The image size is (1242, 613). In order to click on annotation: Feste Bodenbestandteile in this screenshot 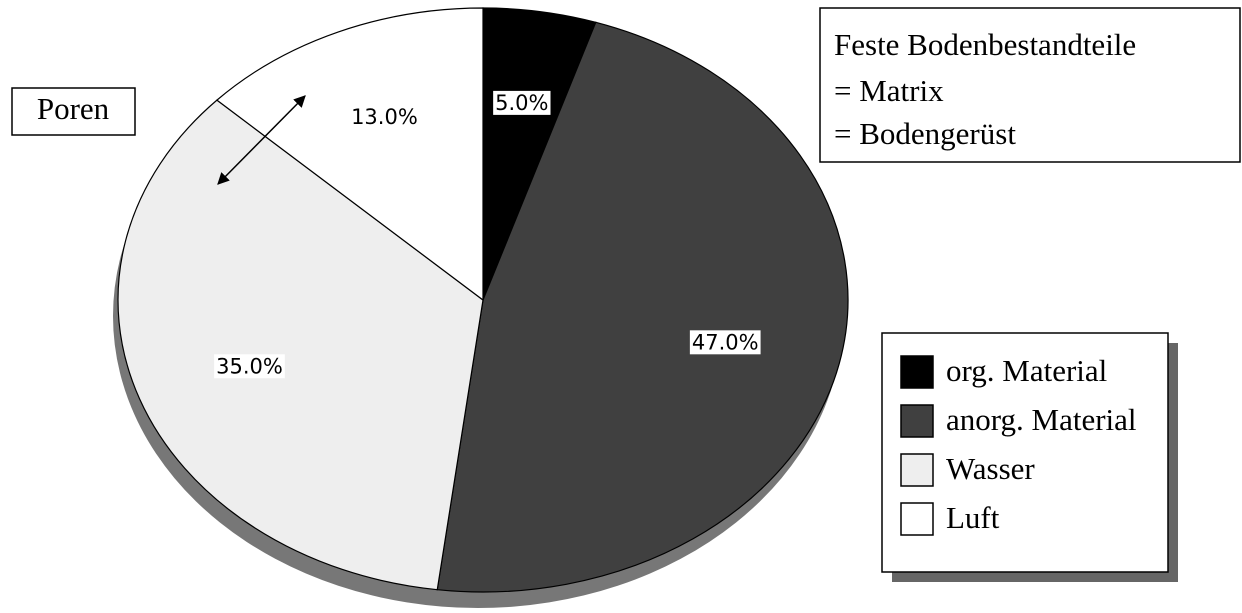, I will do `click(985, 44)`.